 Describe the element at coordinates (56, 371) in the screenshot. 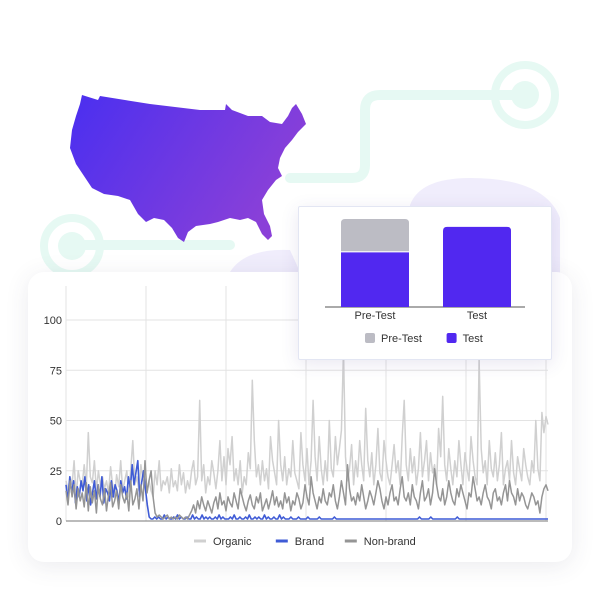

I see `y-tick-label-75: 75` at that location.